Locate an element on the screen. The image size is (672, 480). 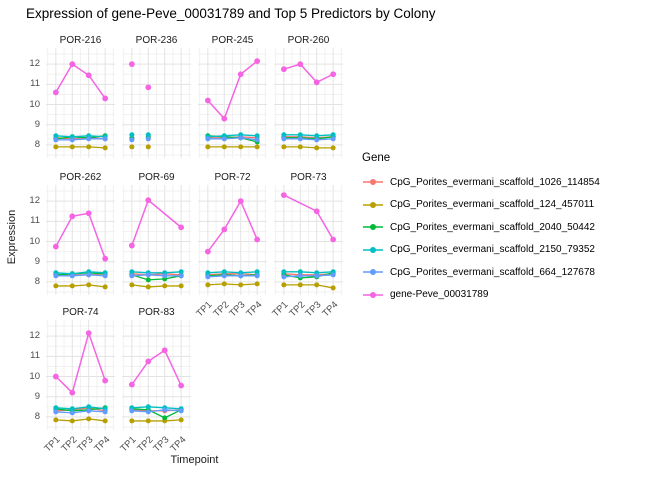
facet-POR-69: POR-69 is located at coordinates (156, 233).